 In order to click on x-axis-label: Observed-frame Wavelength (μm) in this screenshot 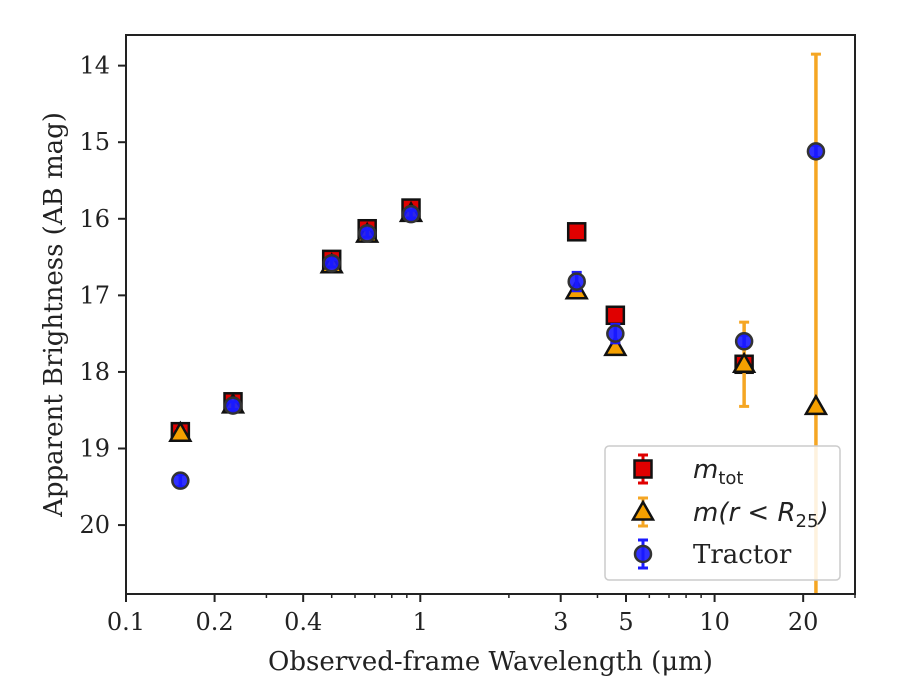, I will do `click(490, 662)`.